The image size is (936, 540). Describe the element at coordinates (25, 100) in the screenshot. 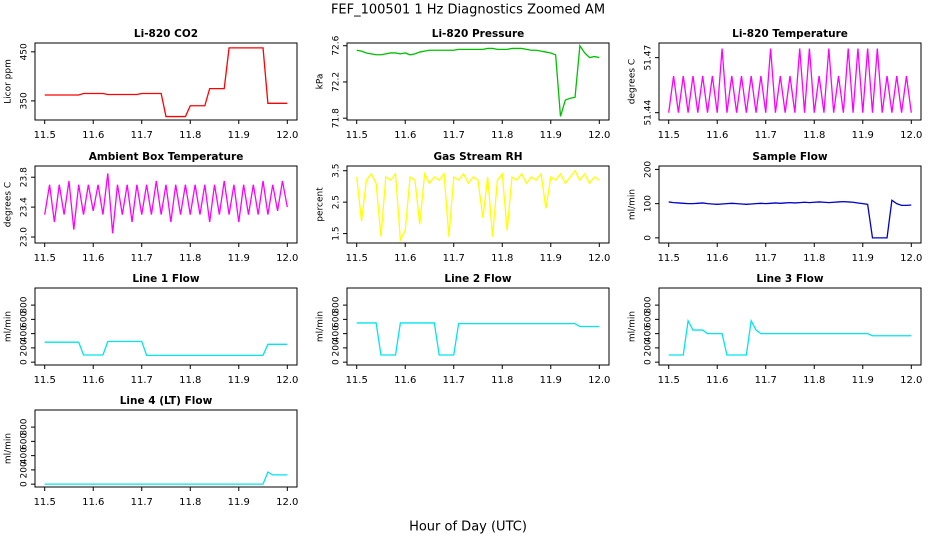

I see `y-tick-label: 350` at that location.